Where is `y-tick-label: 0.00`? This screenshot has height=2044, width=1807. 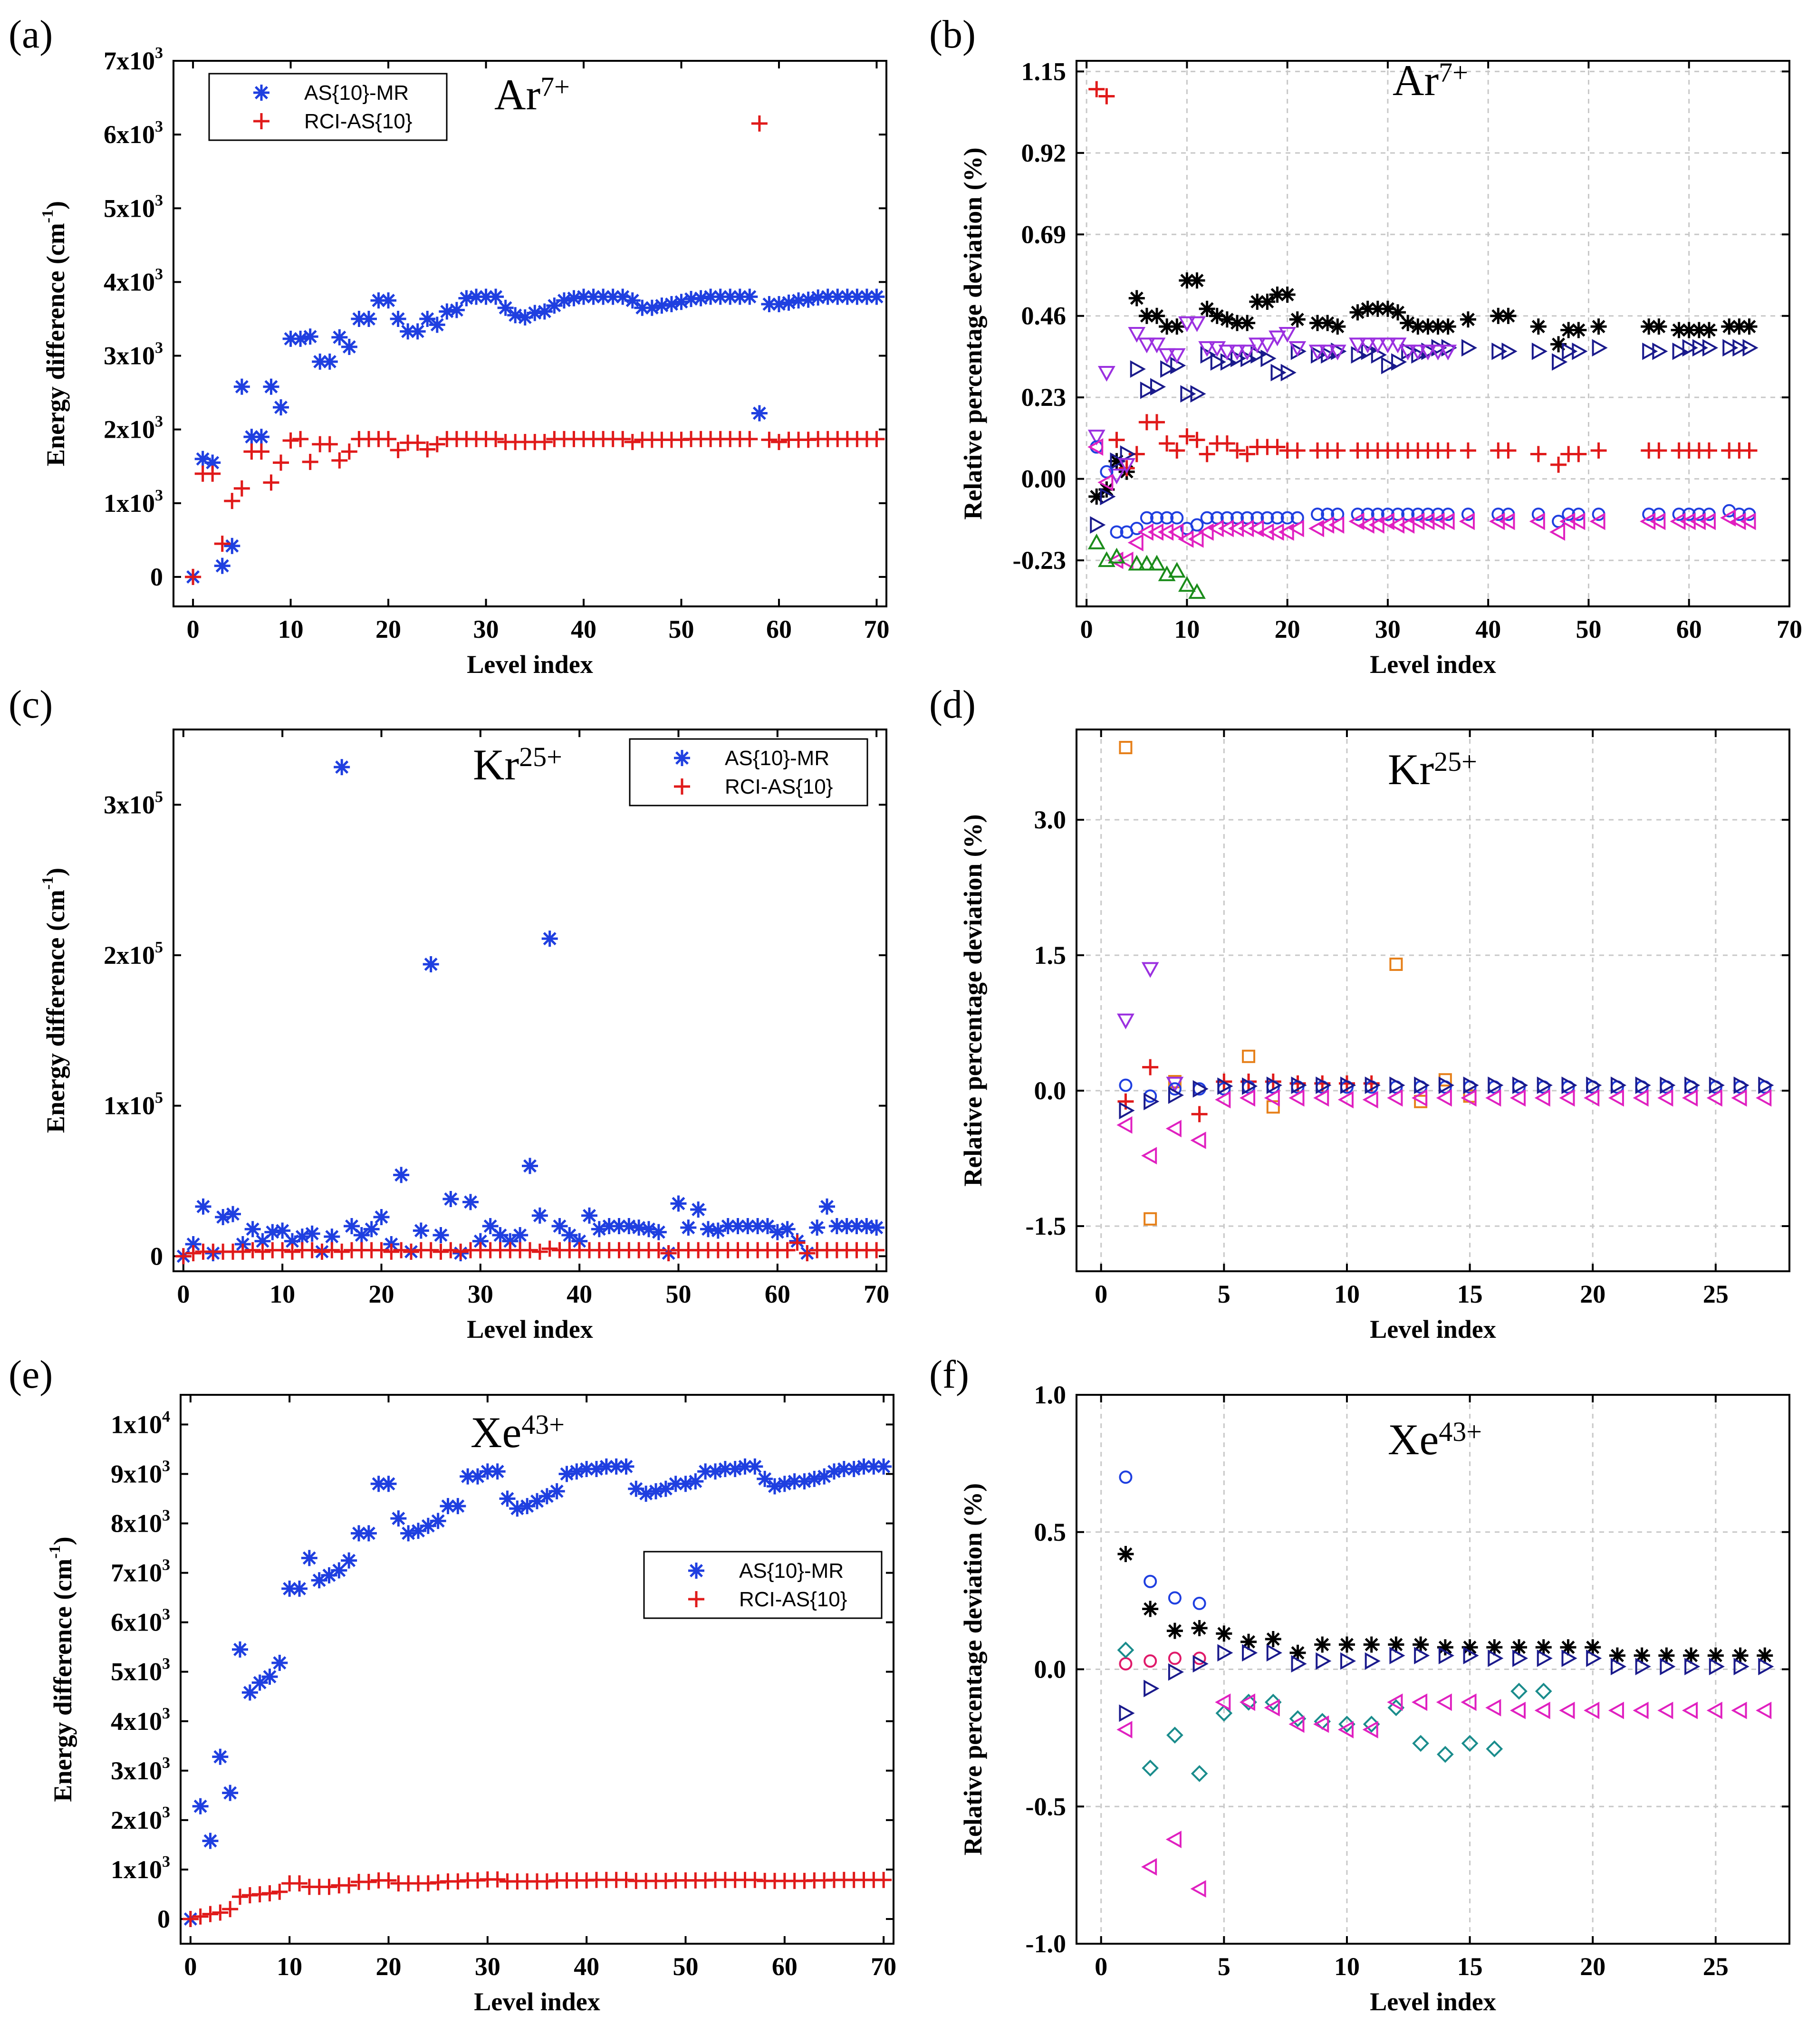
y-tick-label: 0.00 is located at coordinates (1044, 479).